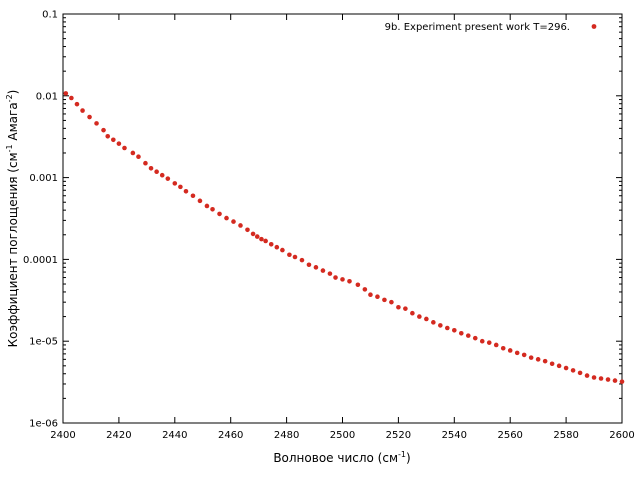 Image resolution: width=640 pixels, height=480 pixels. Describe the element at coordinates (12, 219) in the screenshot. I see `y-axis-label: Коэффициент поглощения (см-1 Амага-2)` at that location.